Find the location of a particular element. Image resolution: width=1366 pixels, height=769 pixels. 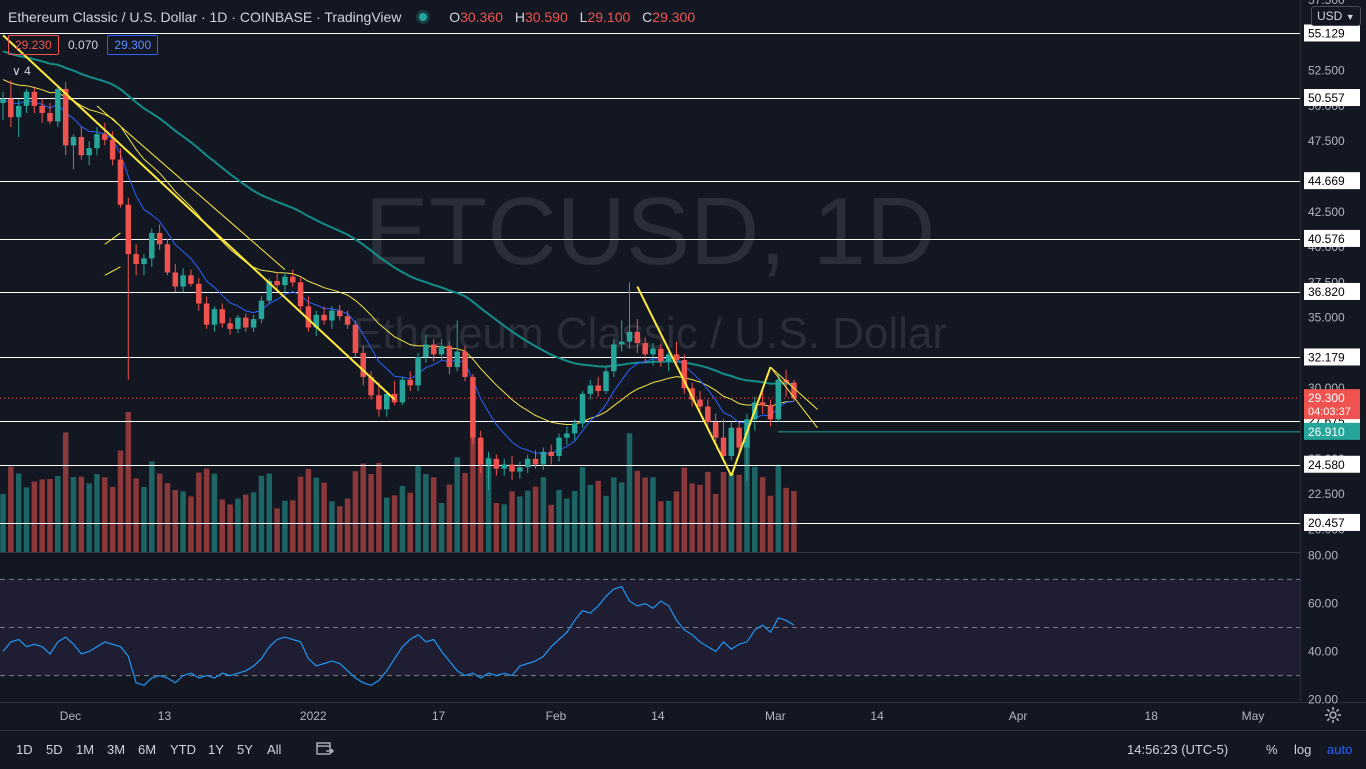

pennant-lower is located at coordinates (794, 397).